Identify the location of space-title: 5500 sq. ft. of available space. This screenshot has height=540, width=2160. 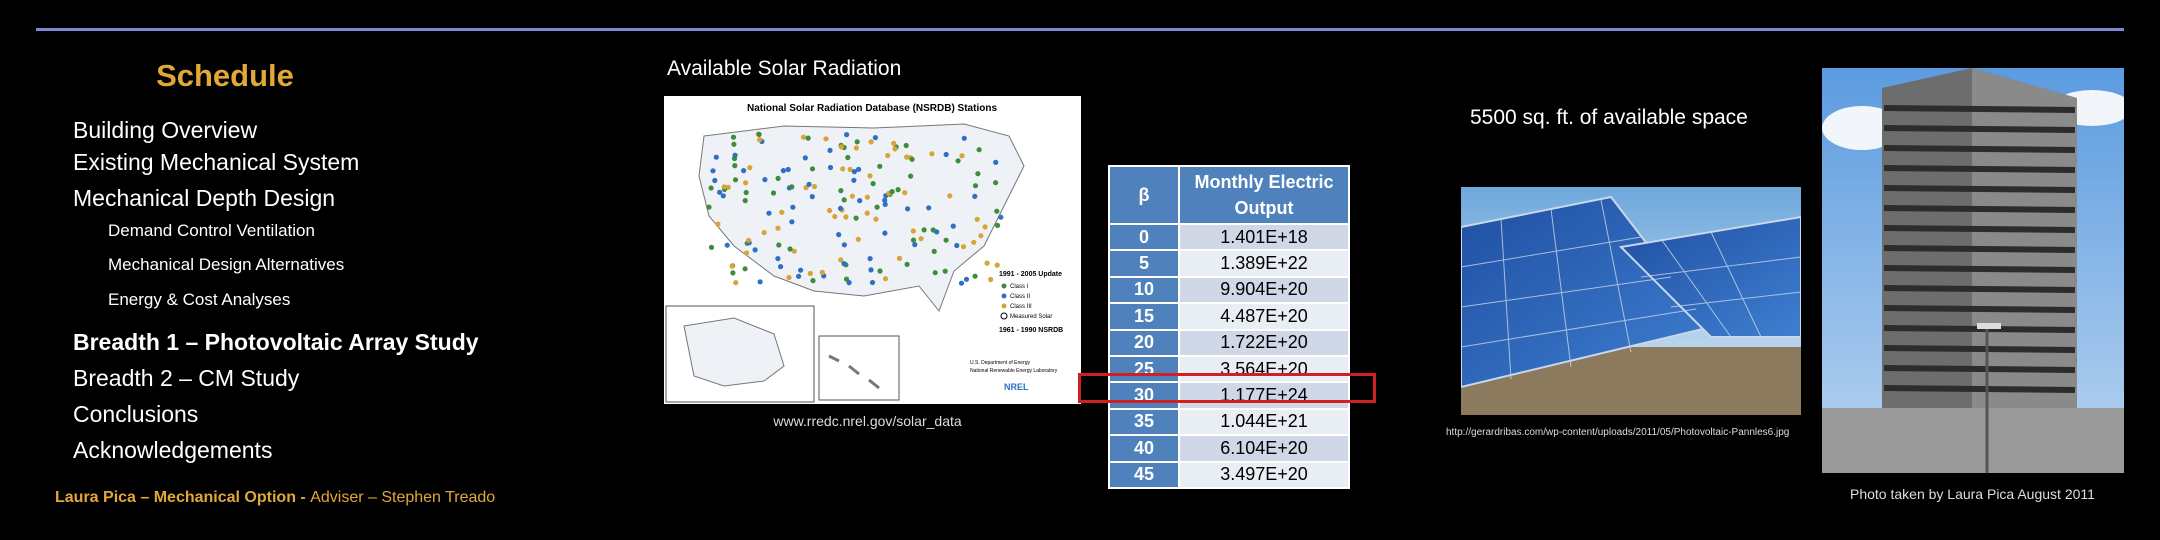
(1609, 117).